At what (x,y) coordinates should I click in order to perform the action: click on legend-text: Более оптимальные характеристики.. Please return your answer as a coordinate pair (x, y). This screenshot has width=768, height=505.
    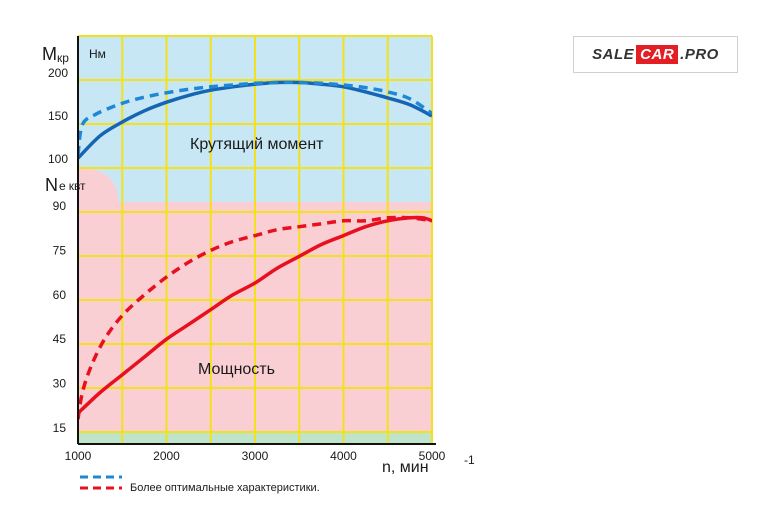
    Looking at the image, I should click on (225, 488).